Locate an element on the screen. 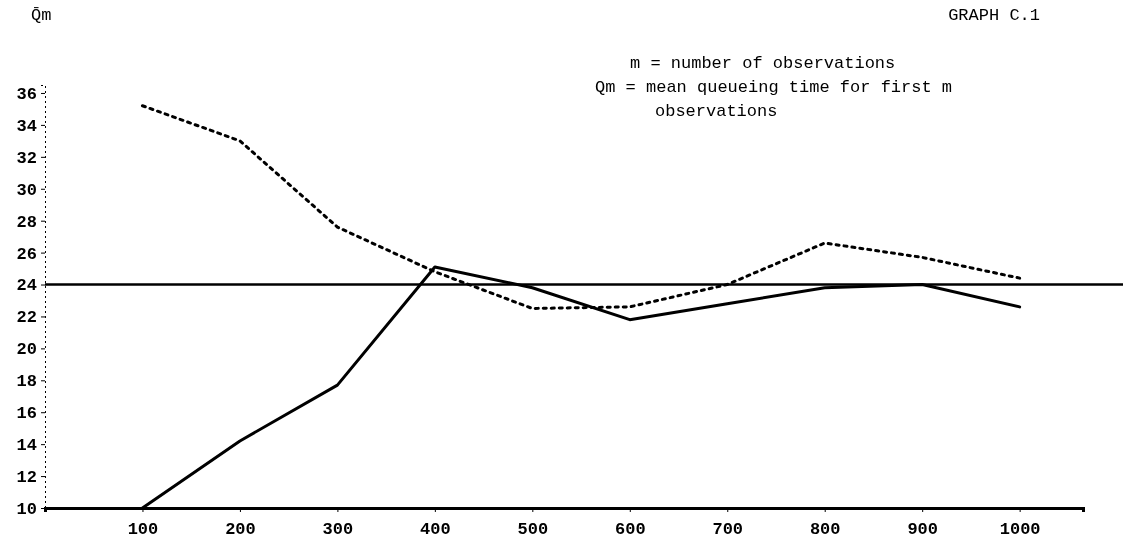 Image resolution: width=1130 pixels, height=554 pixels. text: m = number of observations is located at coordinates (763, 63).